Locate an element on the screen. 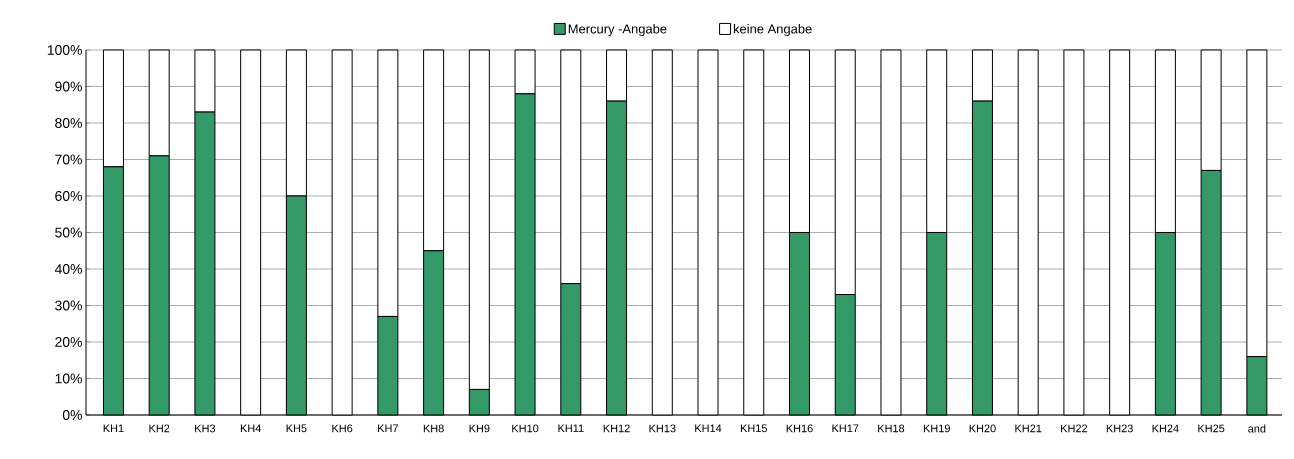 The height and width of the screenshot is (459, 1294). x-tick-label: KH10 is located at coordinates (525, 428).